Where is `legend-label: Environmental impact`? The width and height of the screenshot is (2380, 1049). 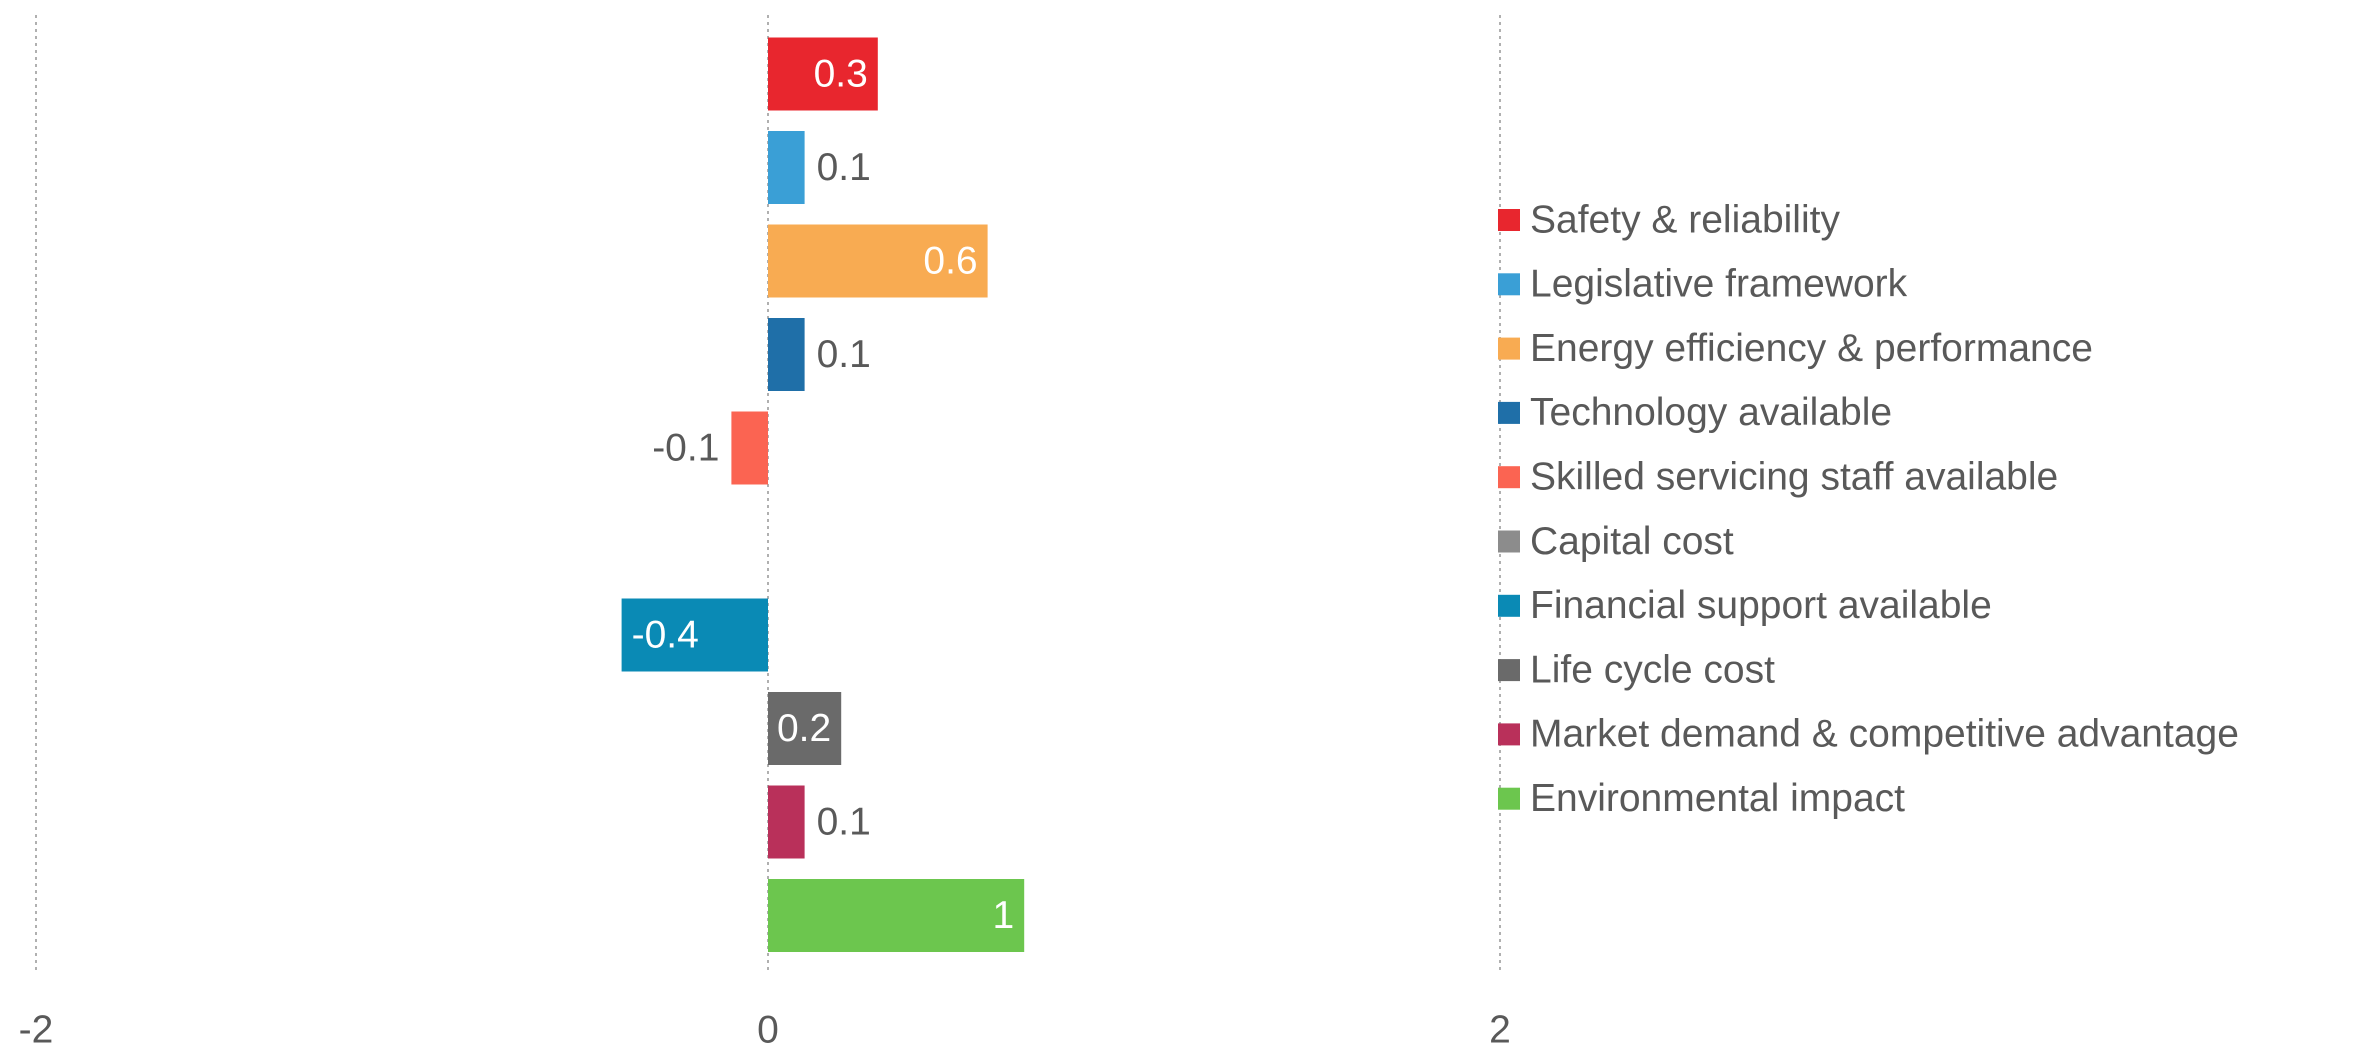 legend-label: Environmental impact is located at coordinates (1717, 798).